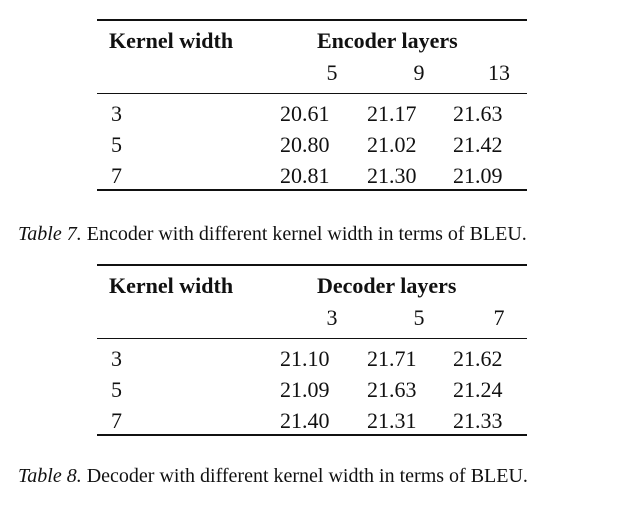 This screenshot has height=514, width=618. I want to click on group-header-decoder-layers: Decoder layers, so click(387, 285).